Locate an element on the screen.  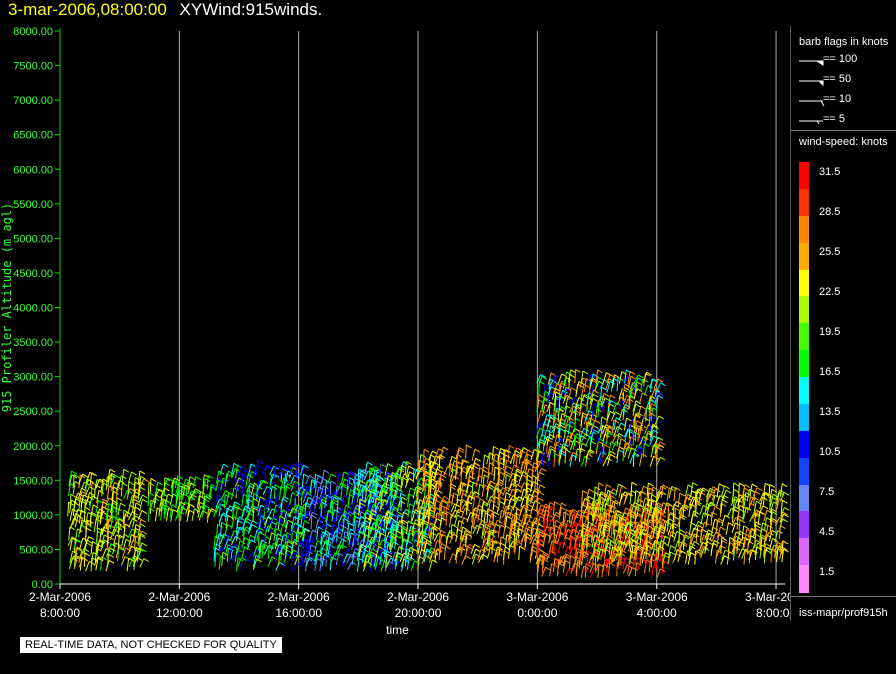
x-tick-date: 3-Mar-2006 is located at coordinates (537, 597).